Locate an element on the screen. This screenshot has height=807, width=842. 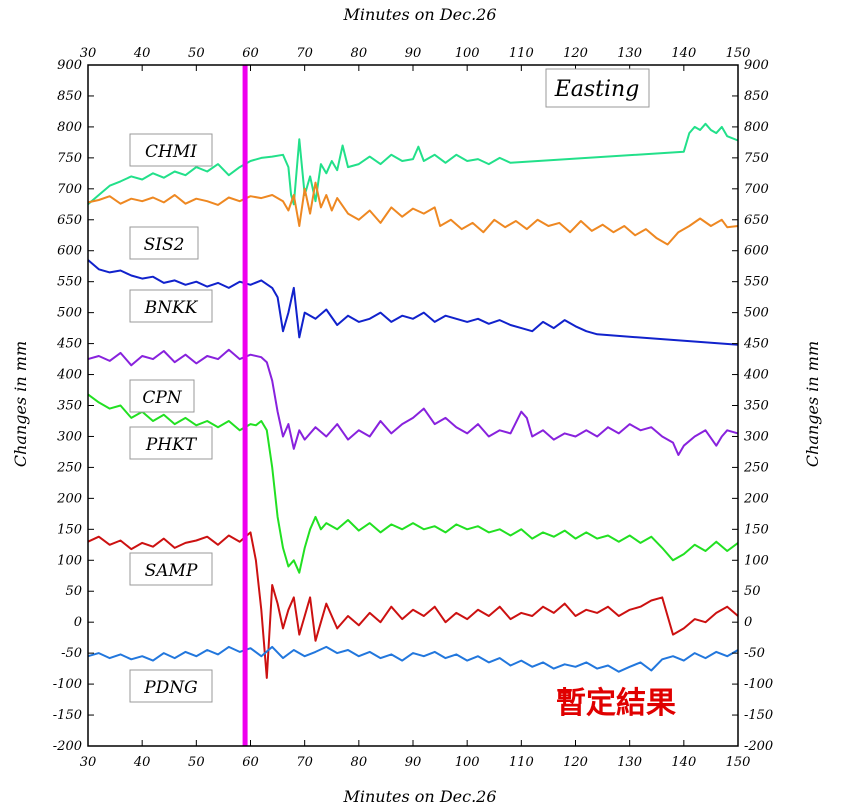
y-tick-label-right-400: 400 is located at coordinates (756, 375).